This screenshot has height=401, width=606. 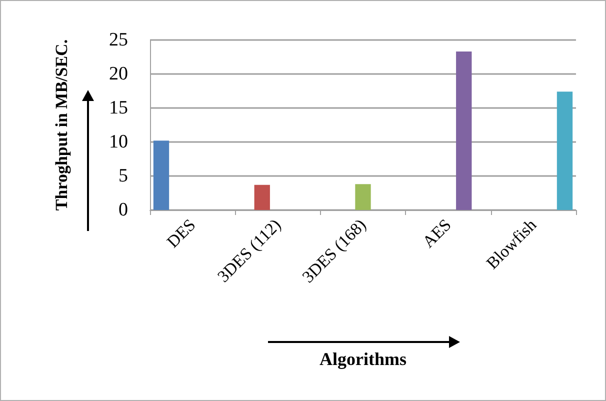 What do you see at coordinates (123, 210) in the screenshot?
I see `y-tick-label: 0` at bounding box center [123, 210].